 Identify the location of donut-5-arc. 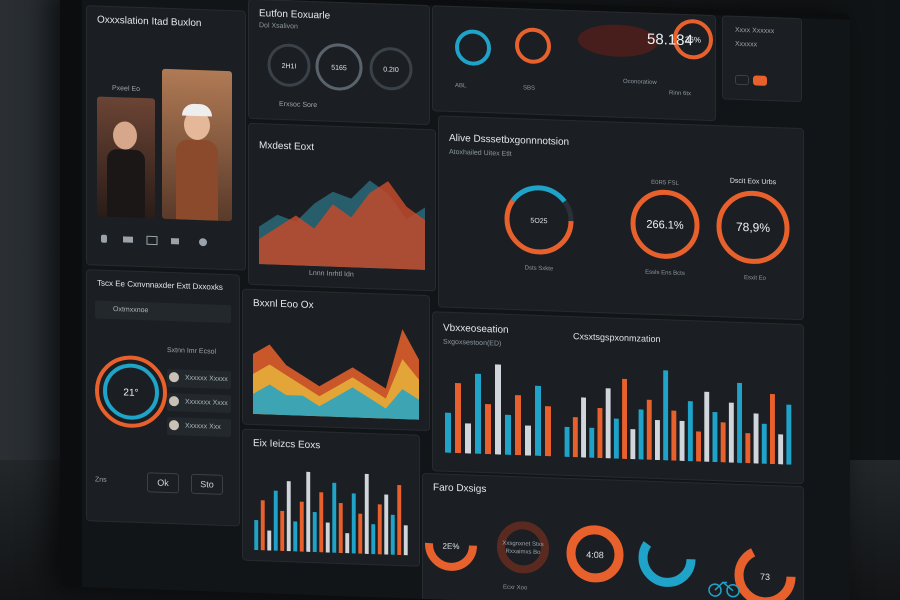
(765, 572).